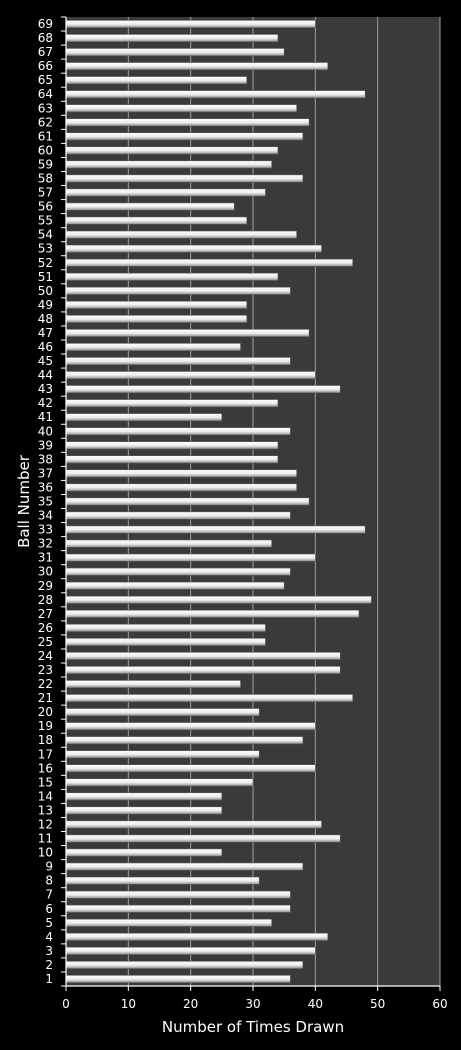  I want to click on y-tick-label: 22, so click(45, 684).